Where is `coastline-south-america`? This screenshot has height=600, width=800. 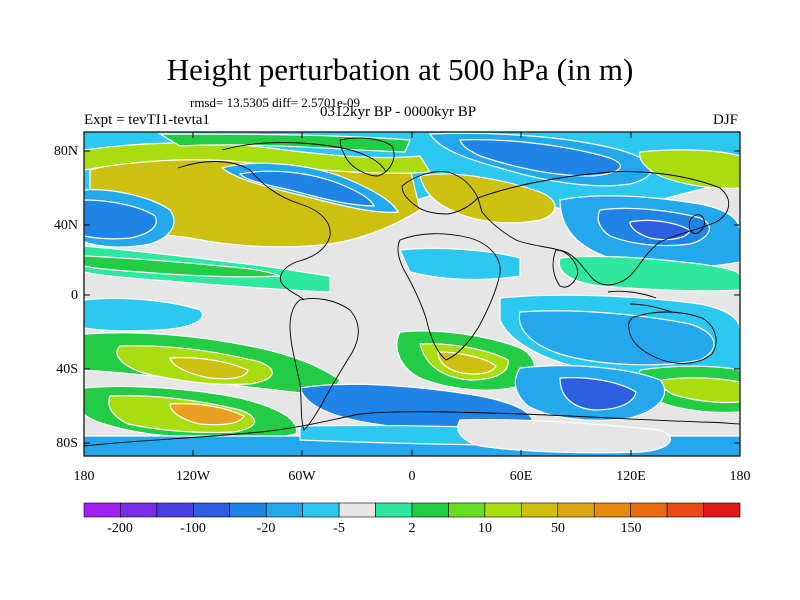 coastline-south-america is located at coordinates (324, 364).